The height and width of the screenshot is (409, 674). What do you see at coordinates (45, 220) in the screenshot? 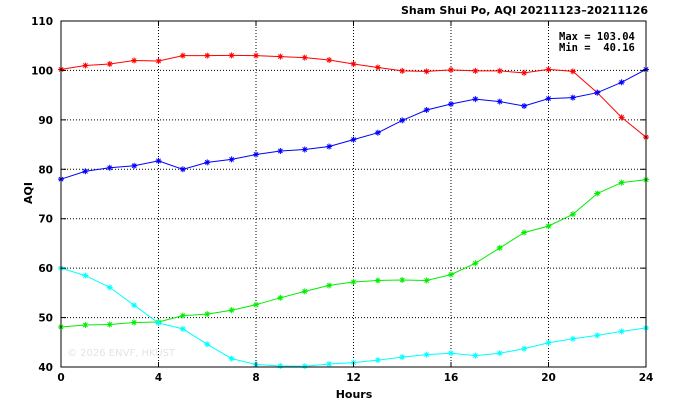
I see `y-tick-label: 70` at bounding box center [45, 220].